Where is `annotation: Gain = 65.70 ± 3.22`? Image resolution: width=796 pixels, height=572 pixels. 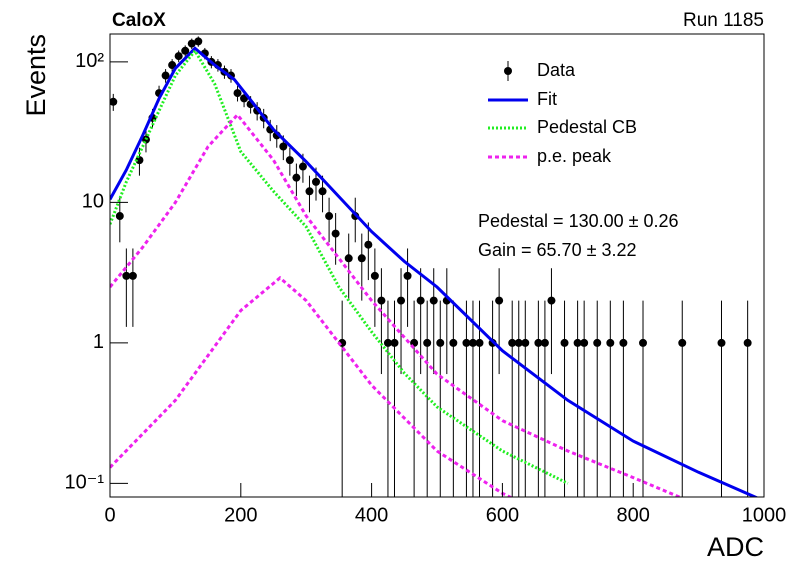 annotation: Gain = 65.70 ± 3.22 is located at coordinates (557, 250).